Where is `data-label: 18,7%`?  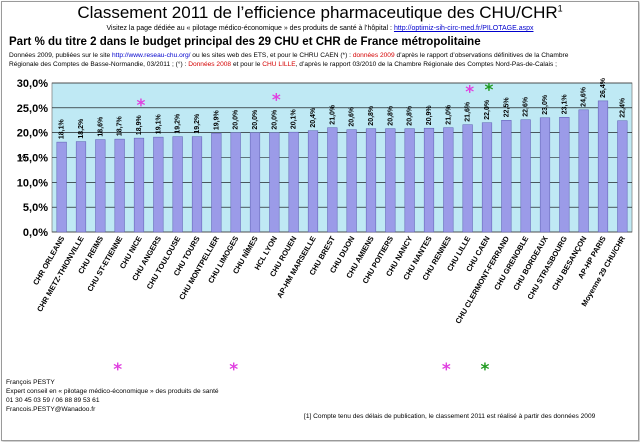
data-label: 18,7% is located at coordinates (120, 125).